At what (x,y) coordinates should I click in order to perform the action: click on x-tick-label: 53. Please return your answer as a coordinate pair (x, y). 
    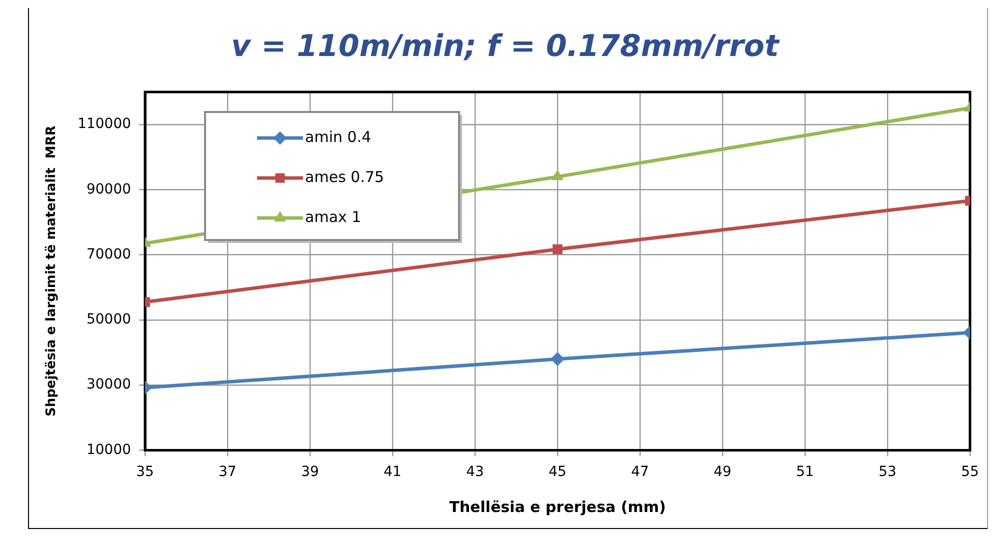
    Looking at the image, I should click on (887, 472).